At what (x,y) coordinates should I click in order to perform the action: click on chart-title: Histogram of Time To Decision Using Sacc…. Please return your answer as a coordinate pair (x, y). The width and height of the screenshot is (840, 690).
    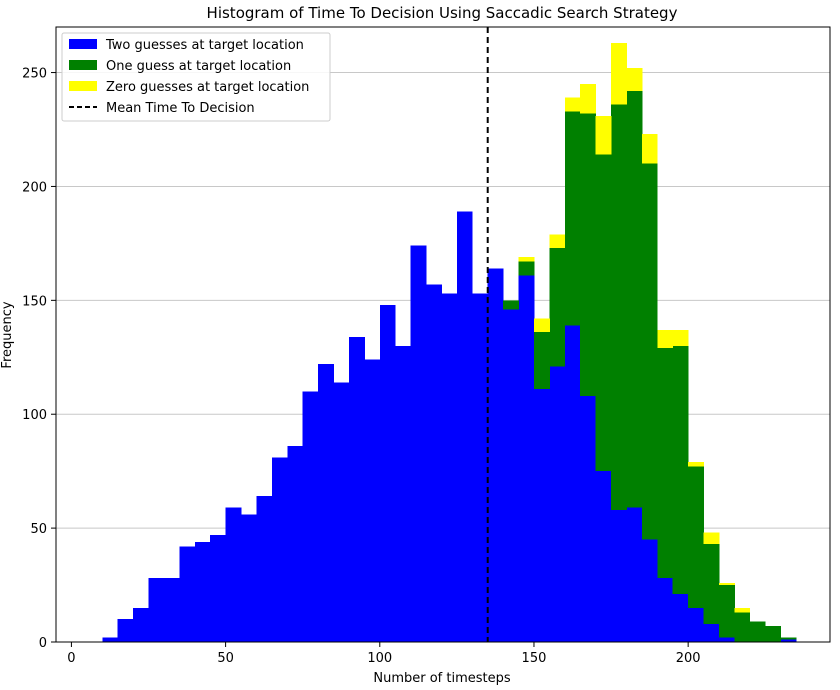
    Looking at the image, I should click on (442, 13).